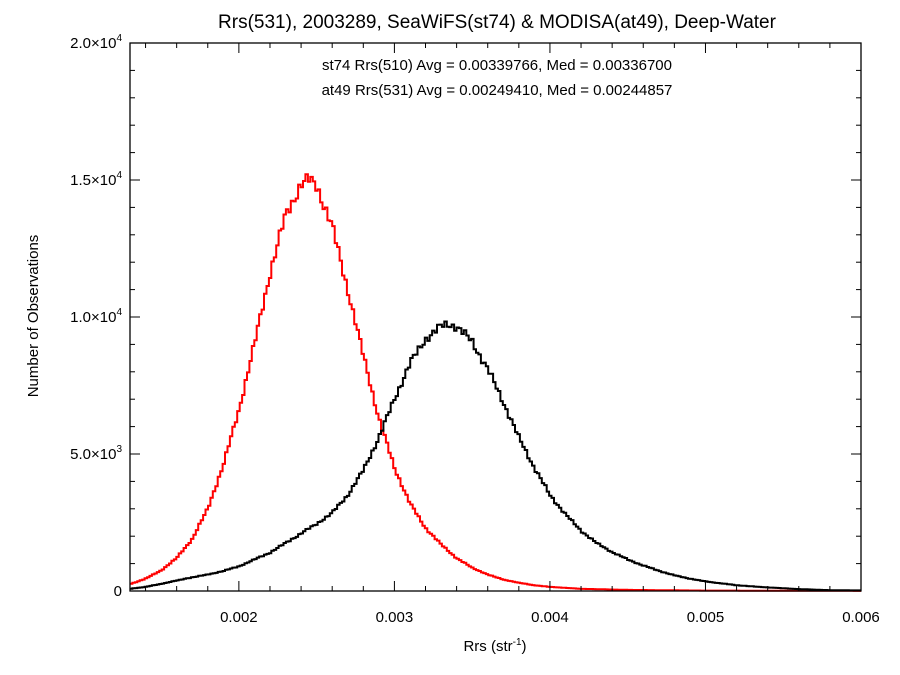 This screenshot has width=900, height=675. I want to click on x-axis-label-base: Rrs (str, so click(487, 646).